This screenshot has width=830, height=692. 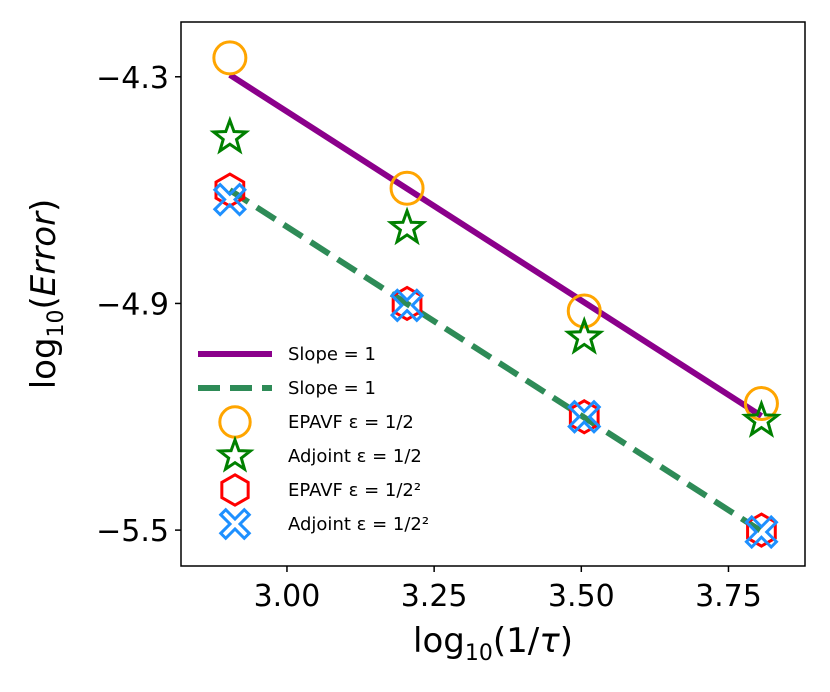 I want to click on legend-swatch-star, so click(x=235, y=454).